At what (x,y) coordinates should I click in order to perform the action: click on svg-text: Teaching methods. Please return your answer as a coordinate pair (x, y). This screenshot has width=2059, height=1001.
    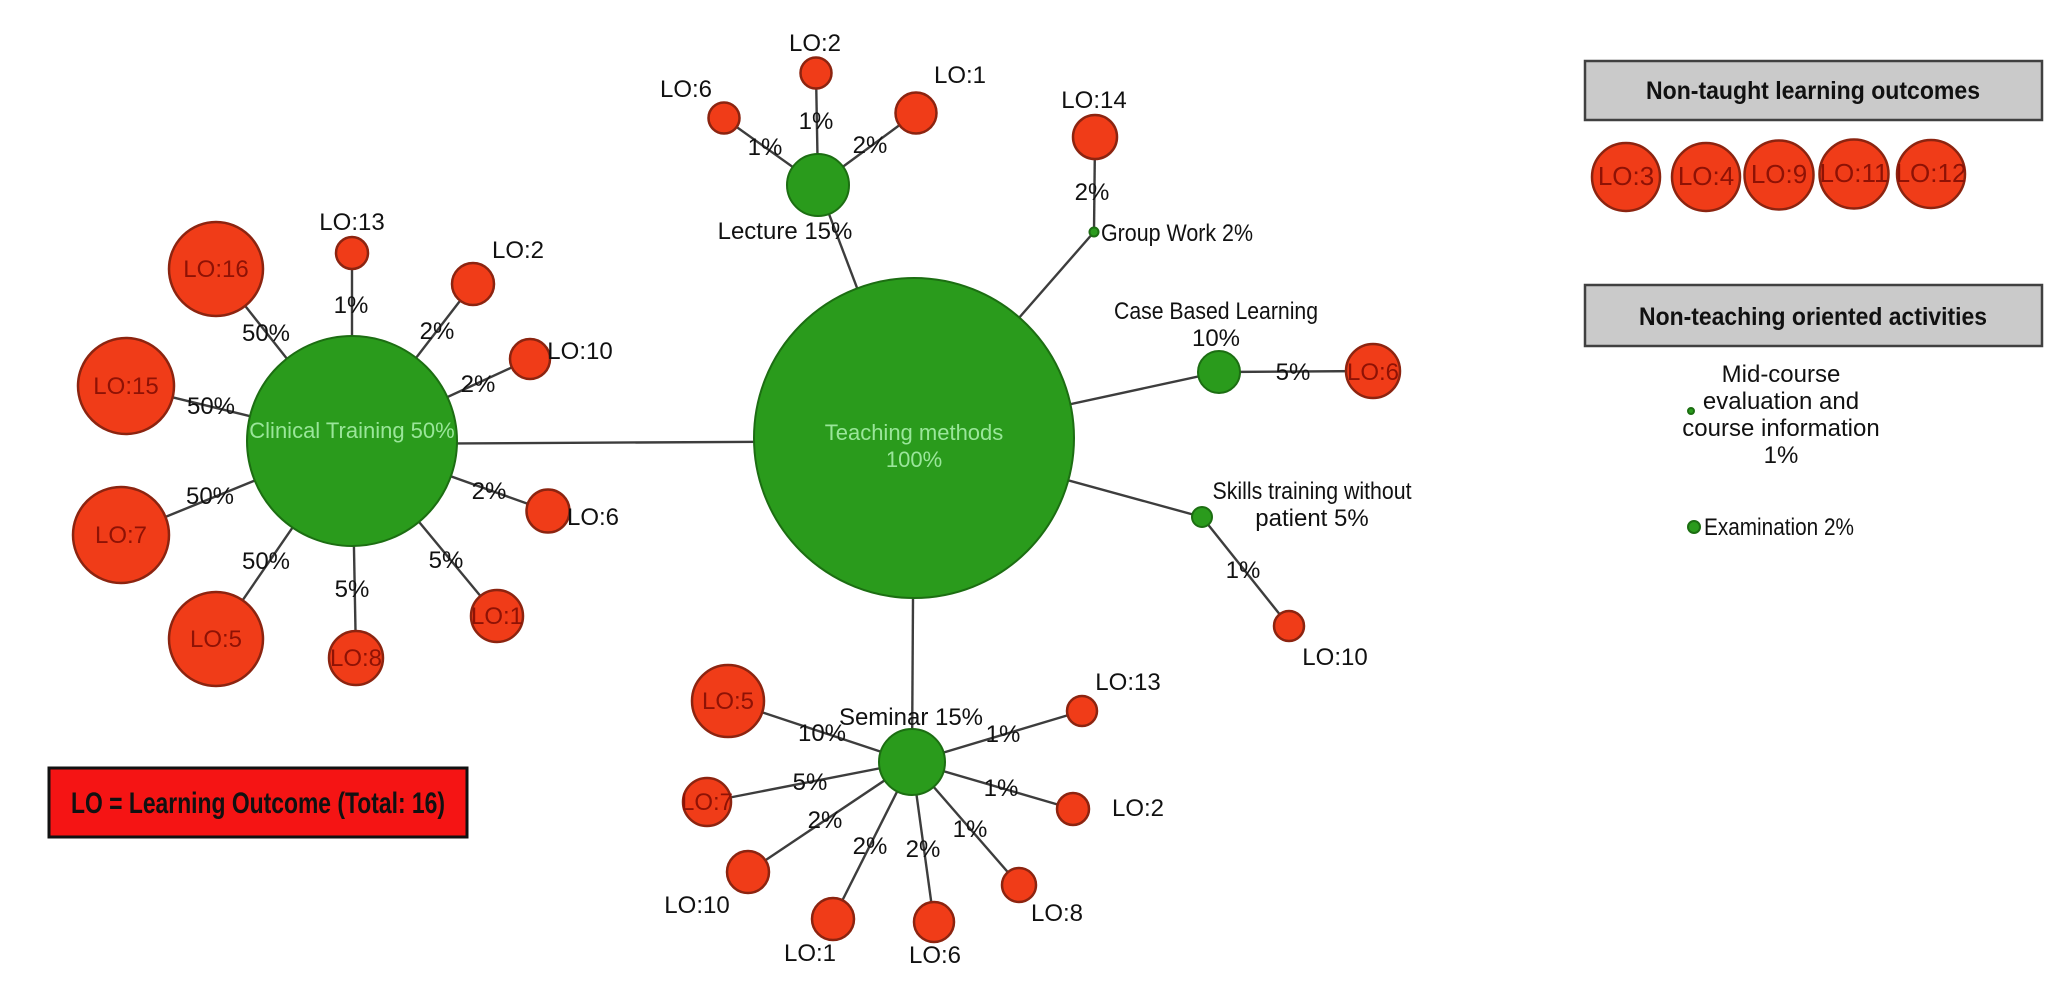
    Looking at the image, I should click on (914, 432).